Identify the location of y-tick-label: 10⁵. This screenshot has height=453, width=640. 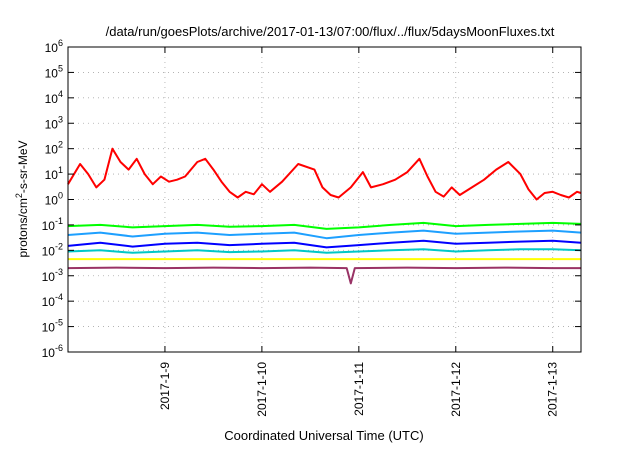
(54, 71).